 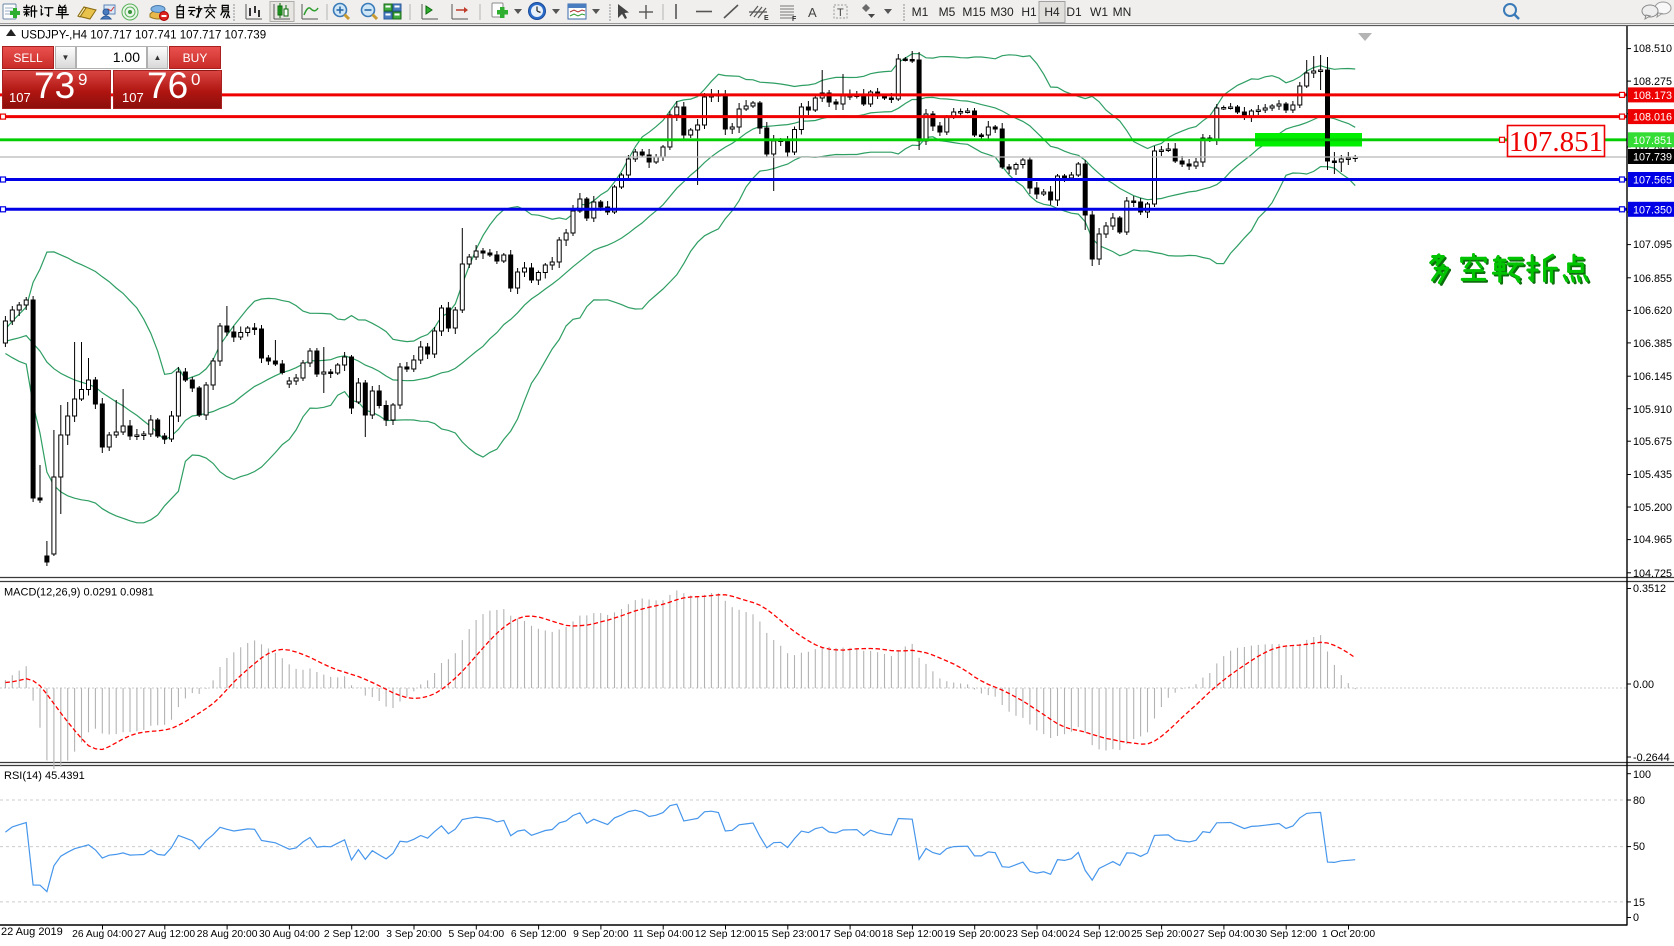 What do you see at coordinates (1651, 758) in the screenshot?
I see `svg-text: -0.2644` at bounding box center [1651, 758].